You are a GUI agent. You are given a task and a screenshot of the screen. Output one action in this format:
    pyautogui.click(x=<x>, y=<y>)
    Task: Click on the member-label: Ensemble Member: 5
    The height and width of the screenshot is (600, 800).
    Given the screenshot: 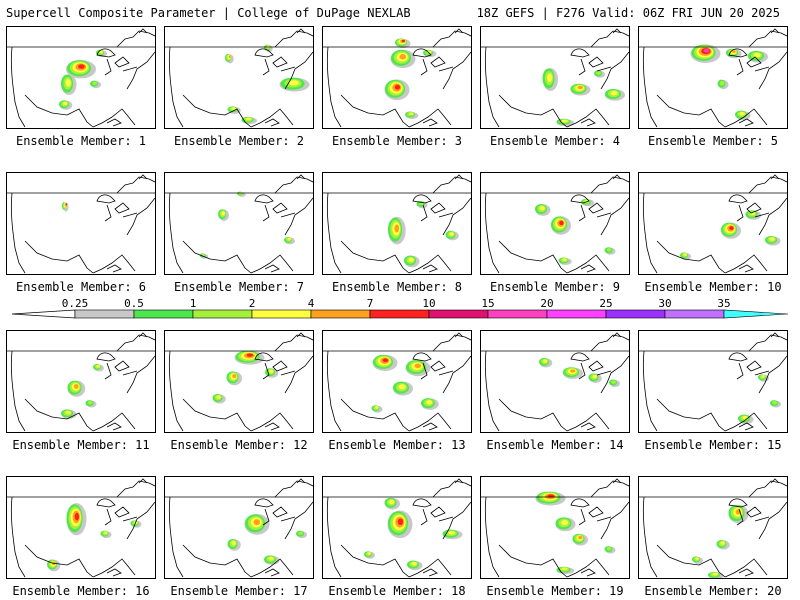 What is the action you would take?
    pyautogui.click(x=713, y=141)
    